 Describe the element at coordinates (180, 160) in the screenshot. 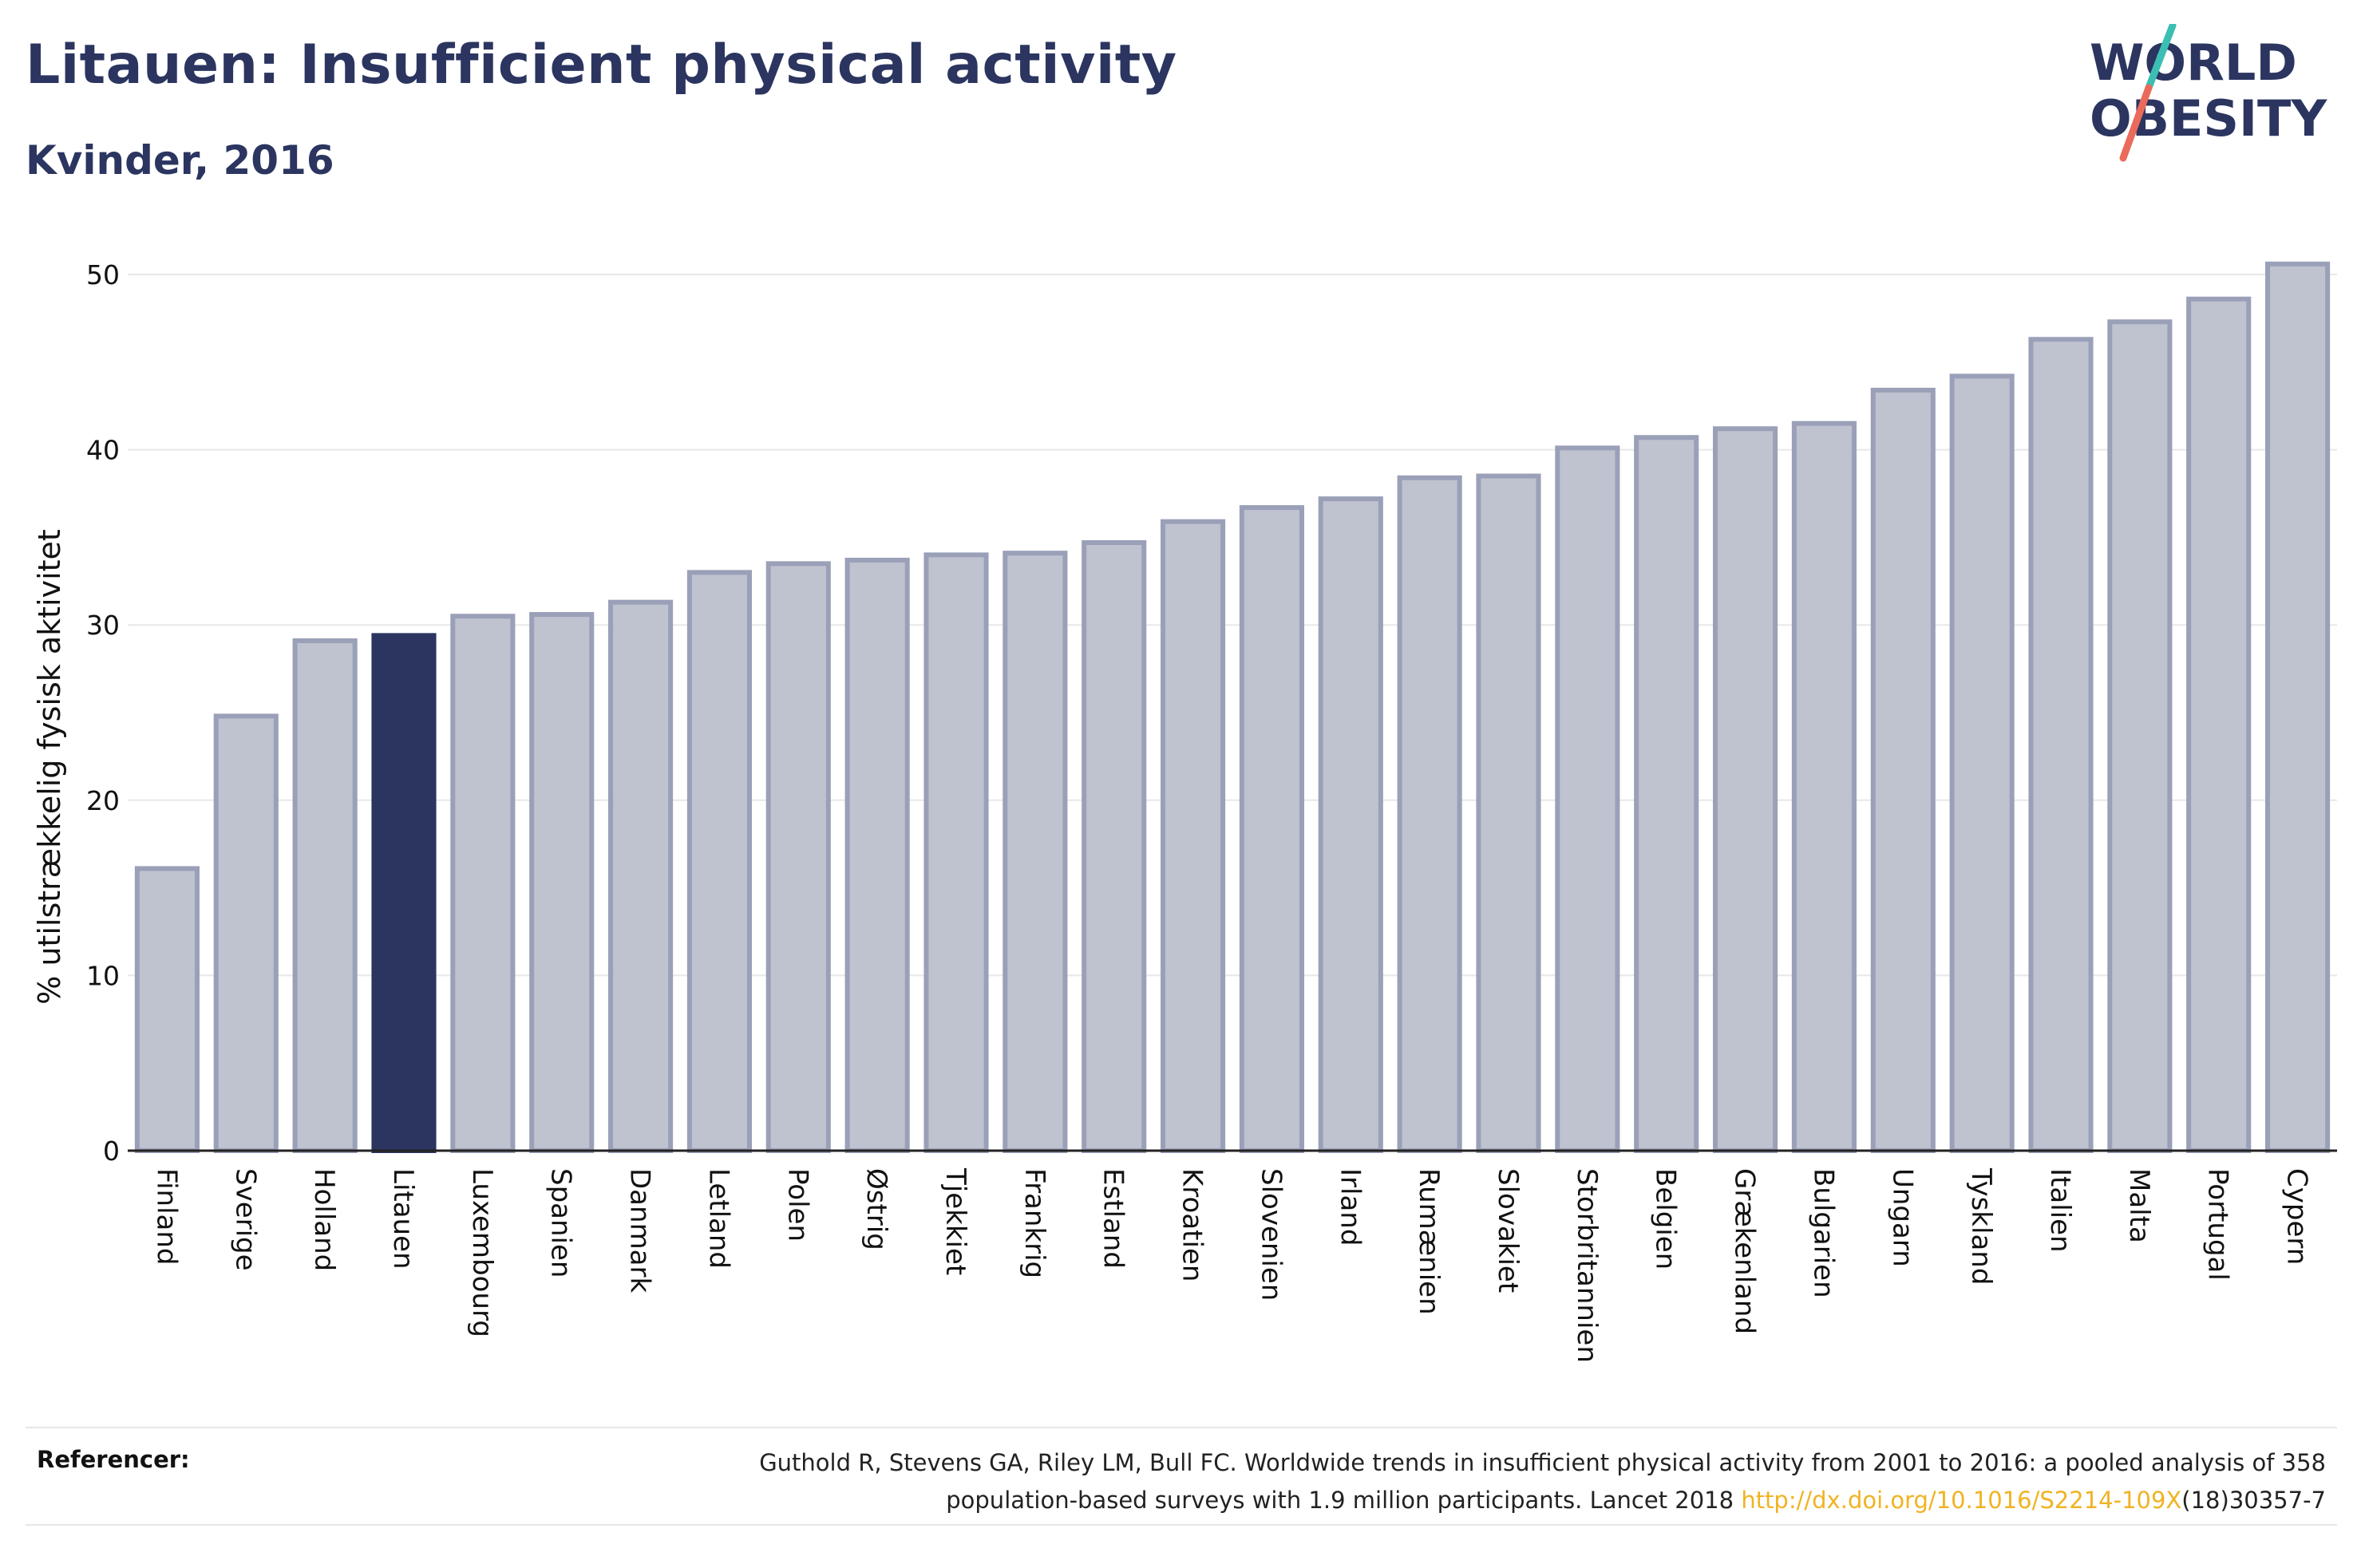

I see `chart-subtitle: Kvinder, 2016` at that location.